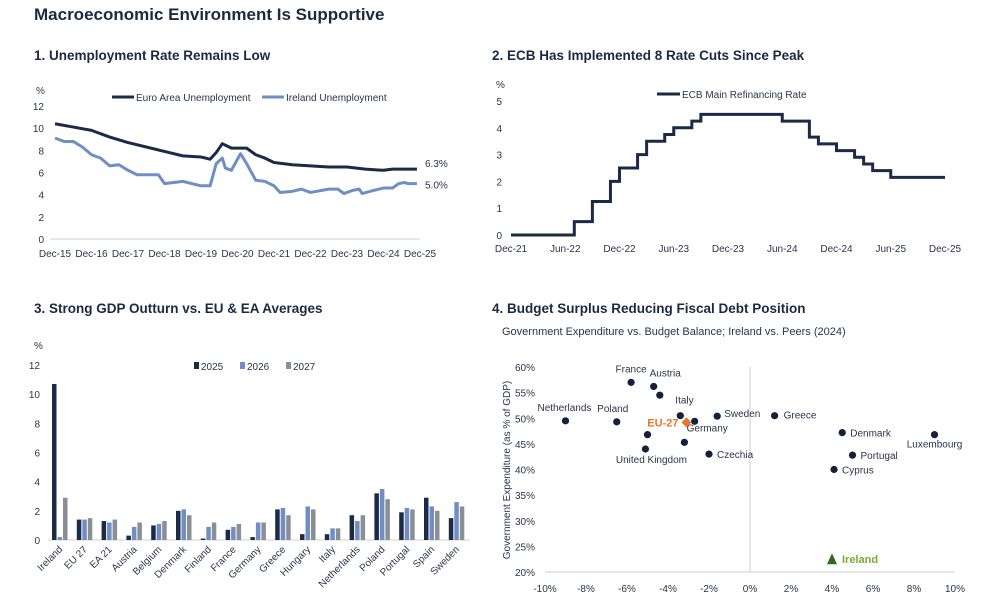  Describe the element at coordinates (164, 254) in the screenshot. I see `x-tick-label: Dec-18` at that location.